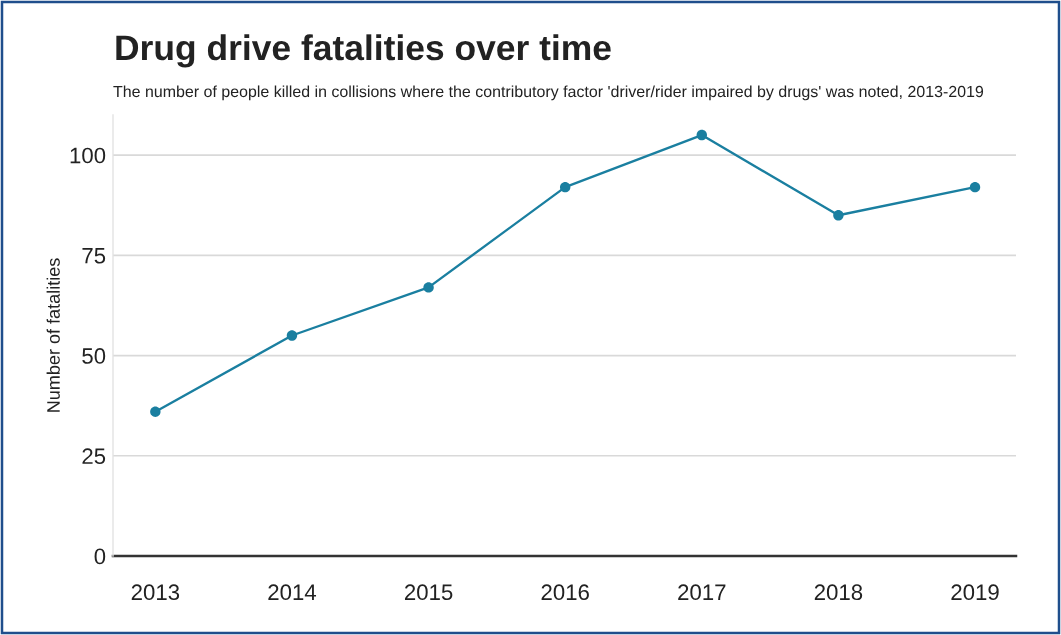 This screenshot has width=1061, height=635. What do you see at coordinates (975, 592) in the screenshot?
I see `x-tick-label: 2019` at bounding box center [975, 592].